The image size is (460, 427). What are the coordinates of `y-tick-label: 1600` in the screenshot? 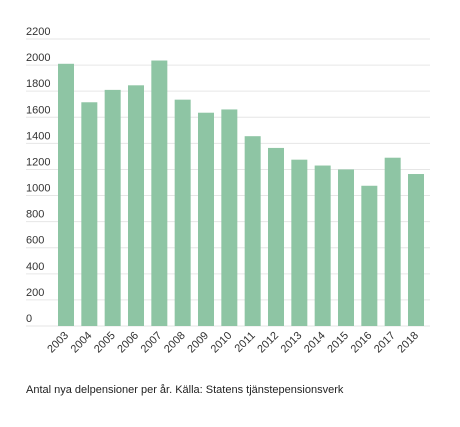 It's located at (38, 110).